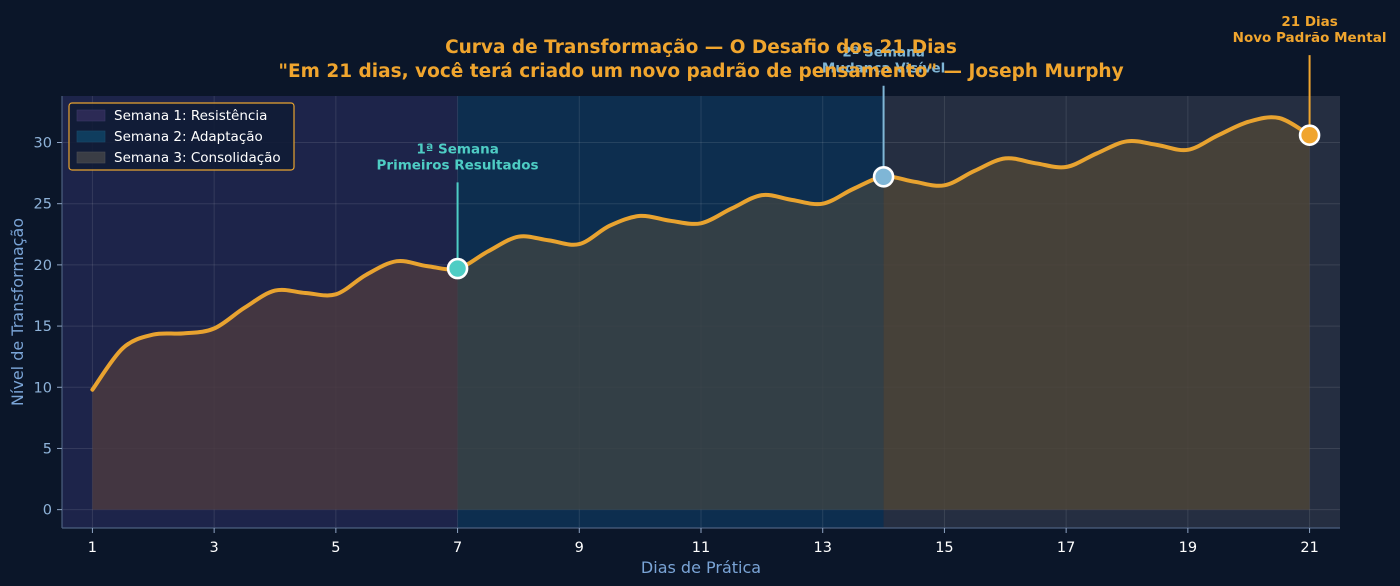  I want to click on legend-label-week-2: Semana 2: Adaptação, so click(188, 137).